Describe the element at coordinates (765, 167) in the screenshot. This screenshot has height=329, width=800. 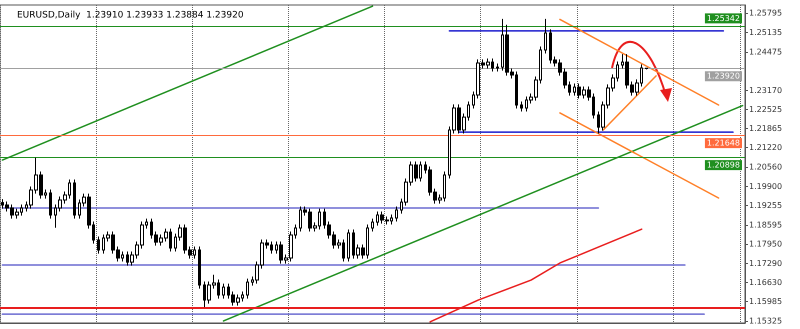
I see `y-tick-label: 1.20560` at that location.